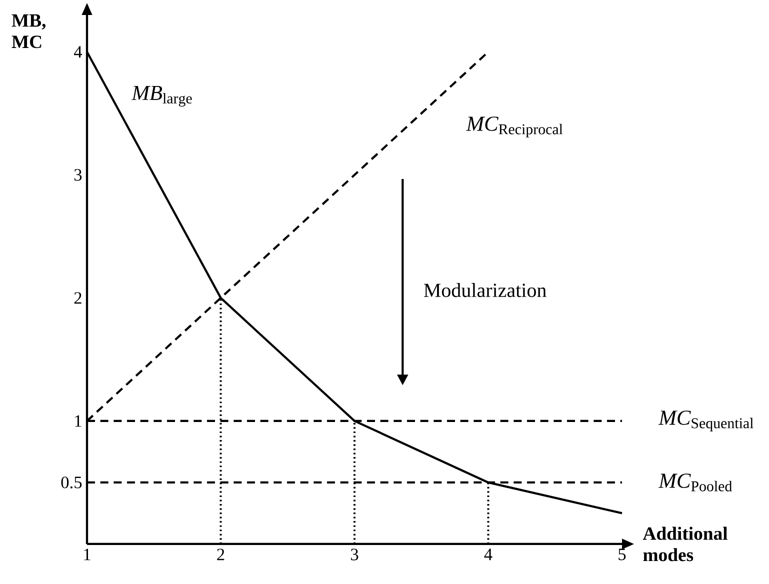 This screenshot has width=769, height=584. Describe the element at coordinates (78, 421) in the screenshot. I see `y-tick-label: 1` at that location.